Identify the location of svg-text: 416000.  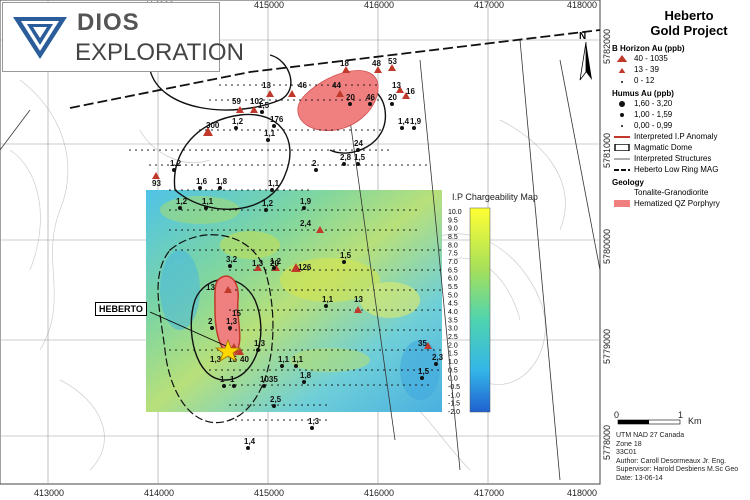
(379, 5).